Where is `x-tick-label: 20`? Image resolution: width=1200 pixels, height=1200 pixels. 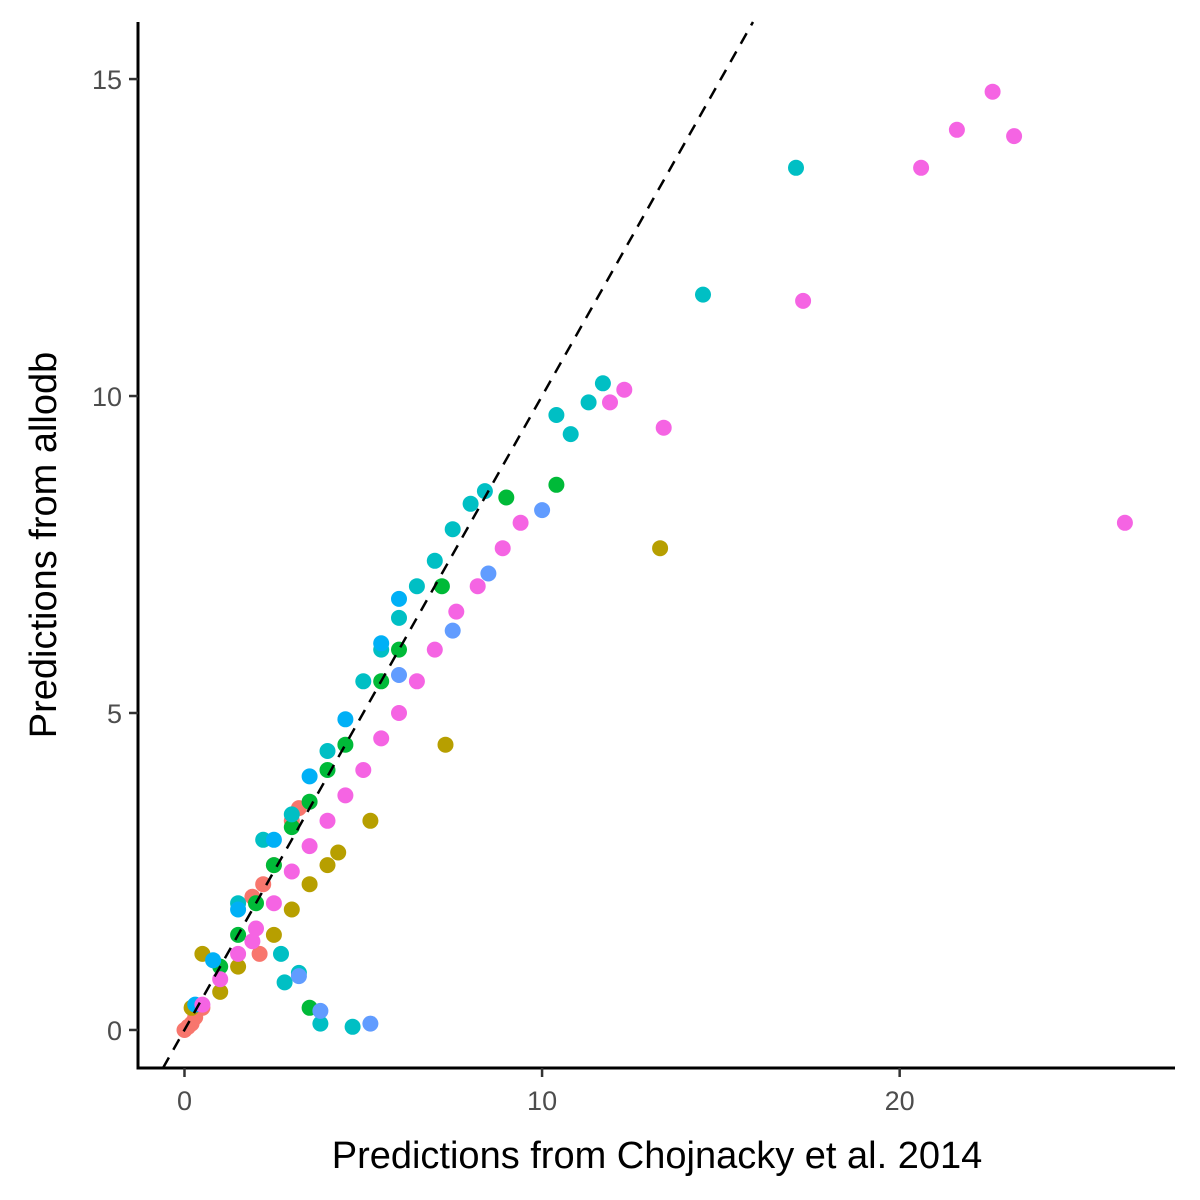 x-tick-label: 20 is located at coordinates (900, 1101).